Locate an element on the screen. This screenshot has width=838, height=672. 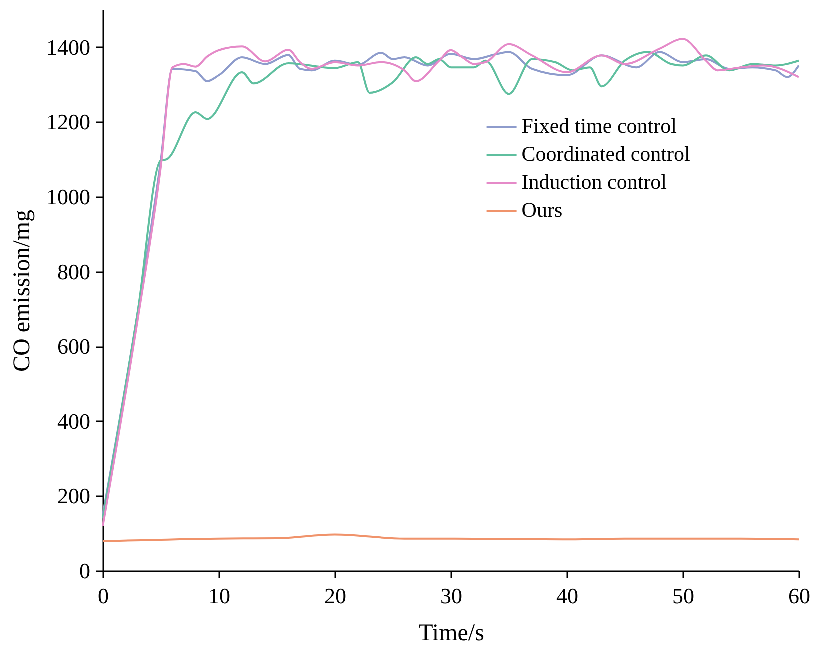
y-tick-label: 200 is located at coordinates (74, 496).